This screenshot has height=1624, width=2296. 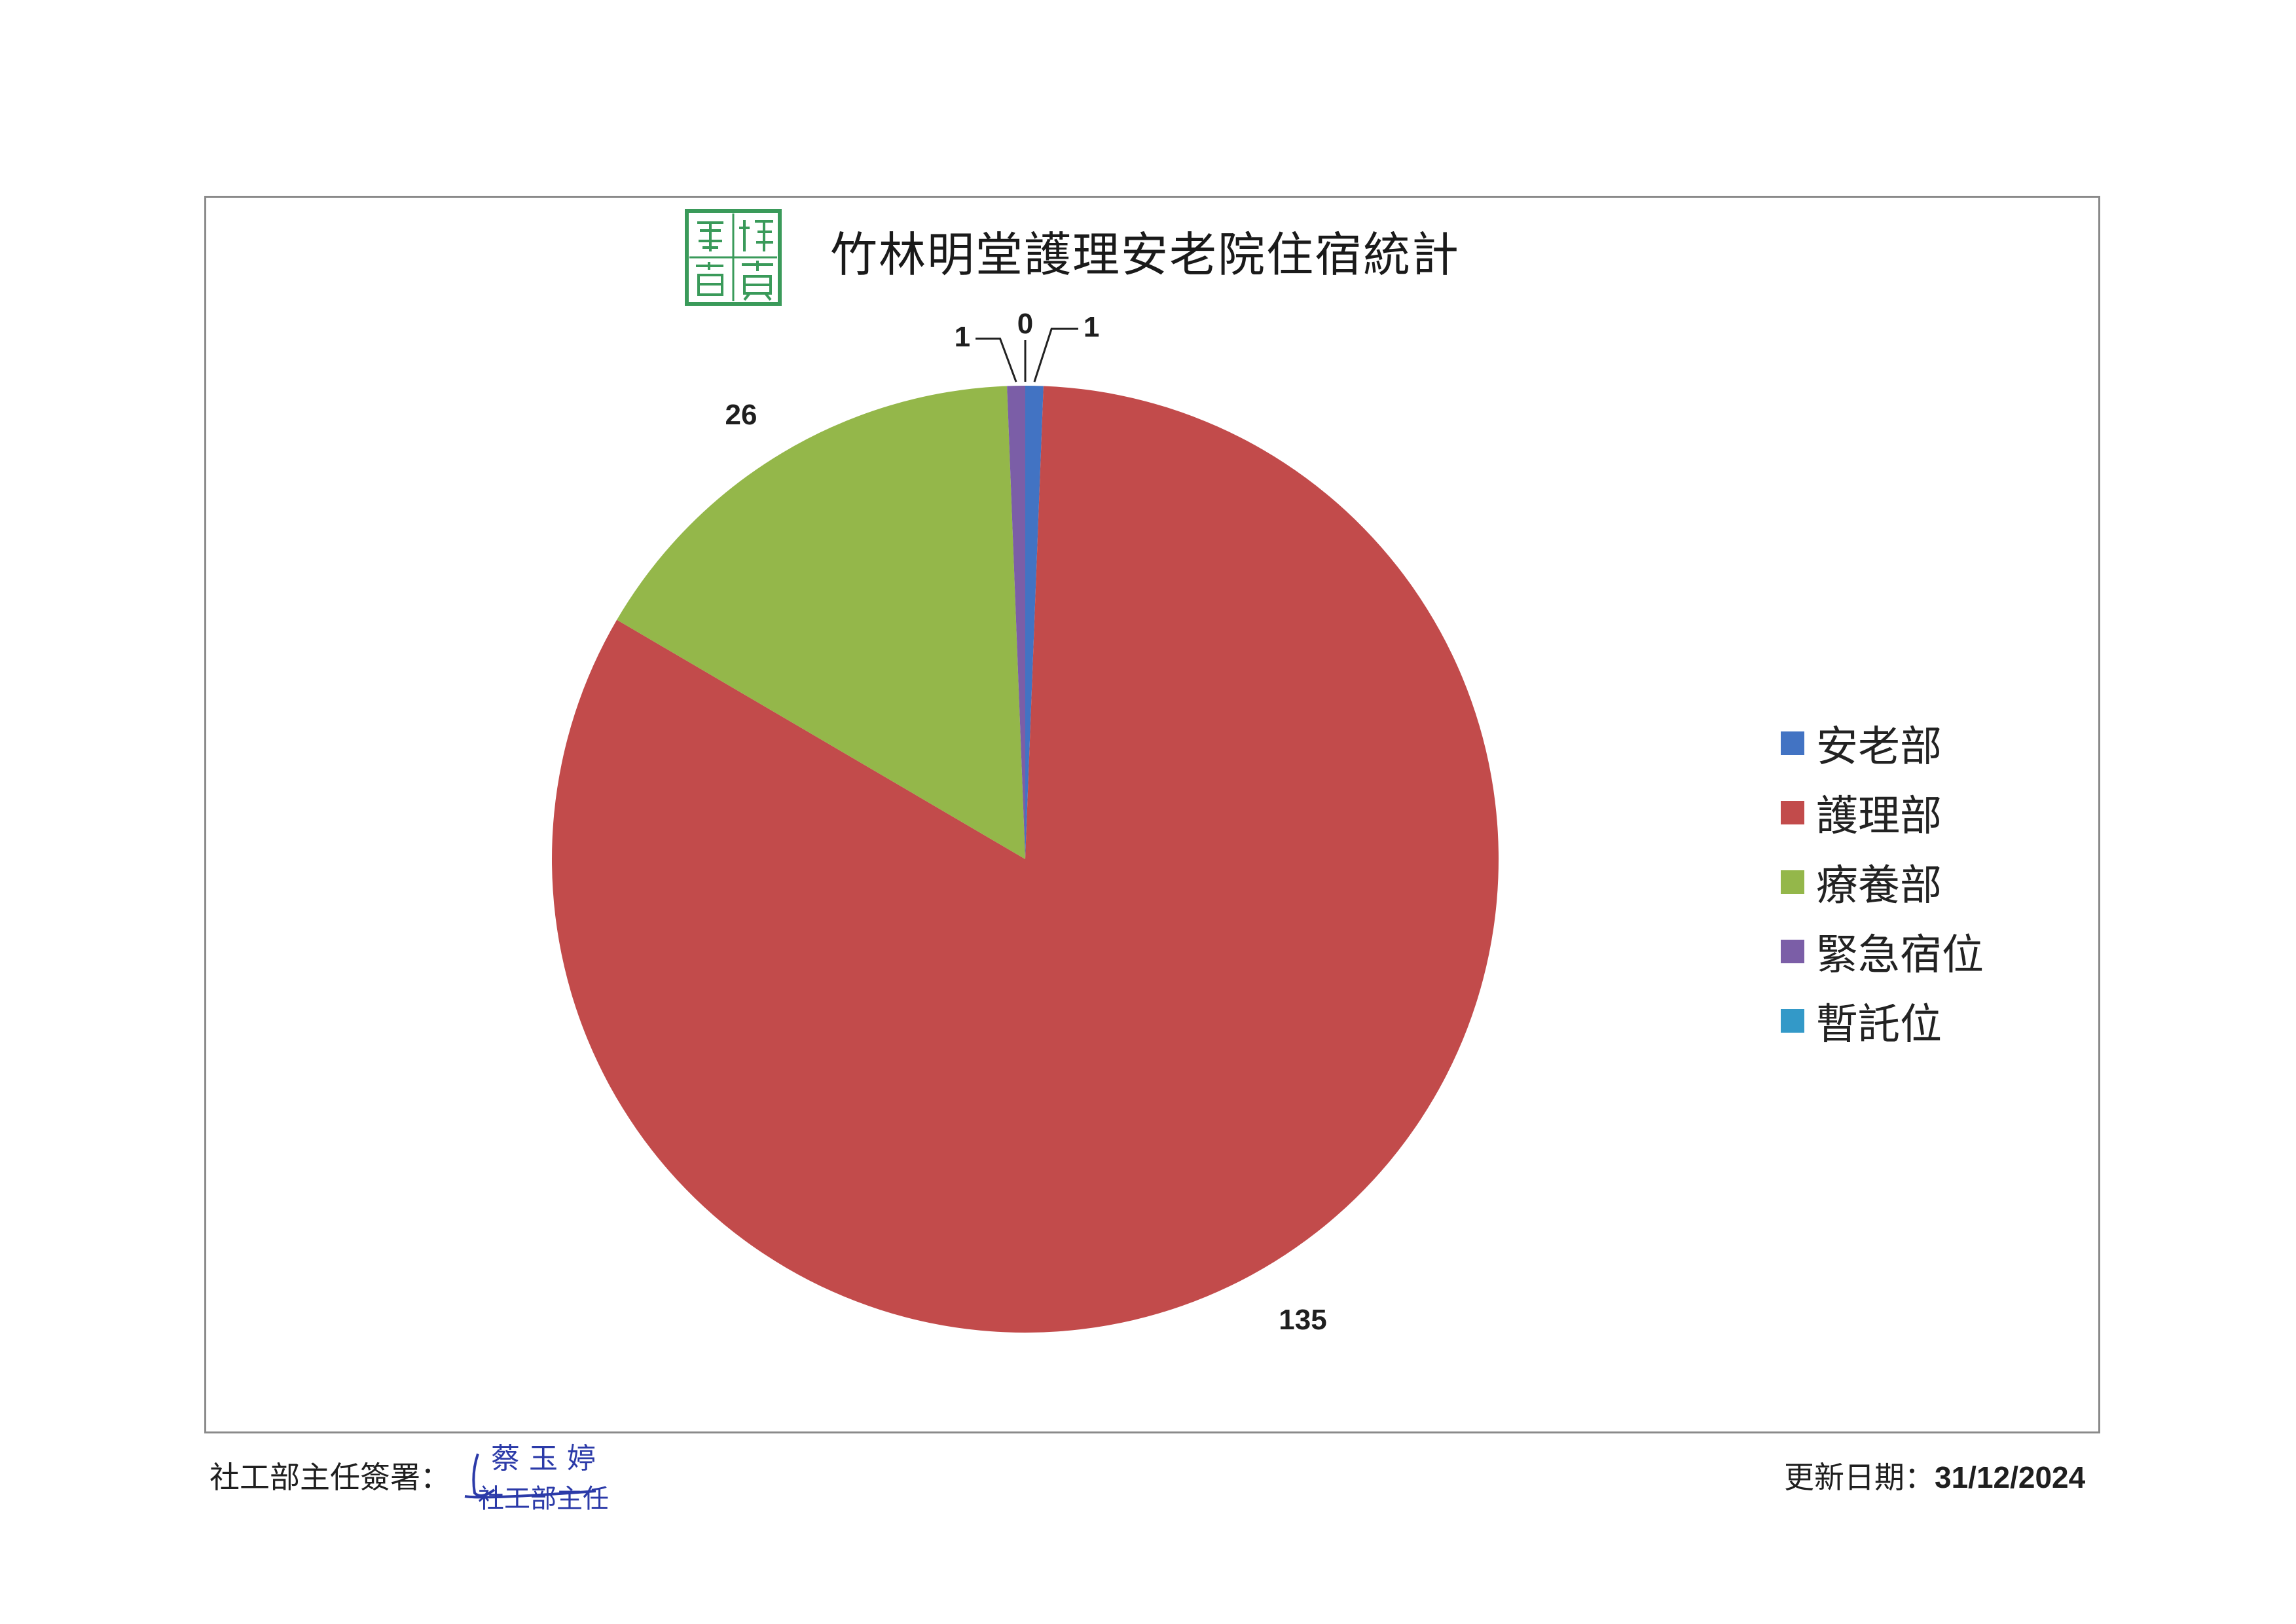 I want to click on signature-name: 蔡 玉 婷, so click(x=543, y=1458).